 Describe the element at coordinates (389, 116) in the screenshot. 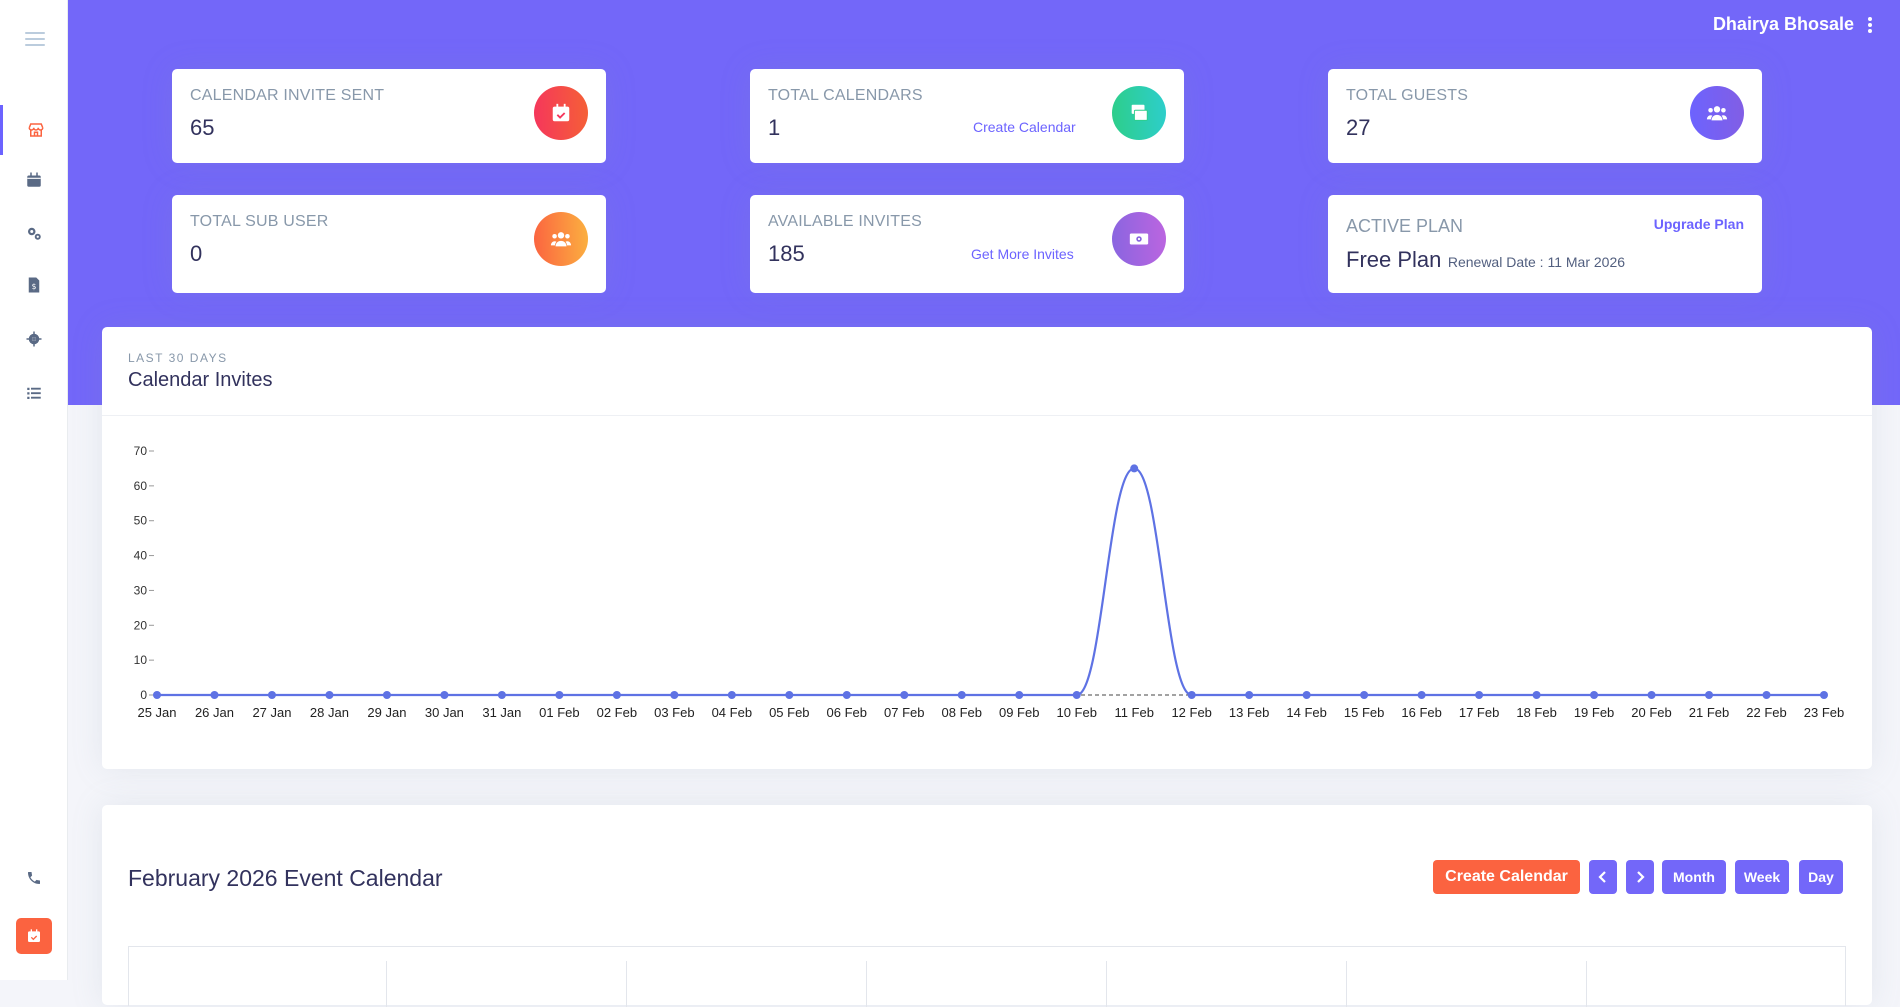

I see `stat-card-invites-sent: CALENDAR INVITE SENT 65` at that location.